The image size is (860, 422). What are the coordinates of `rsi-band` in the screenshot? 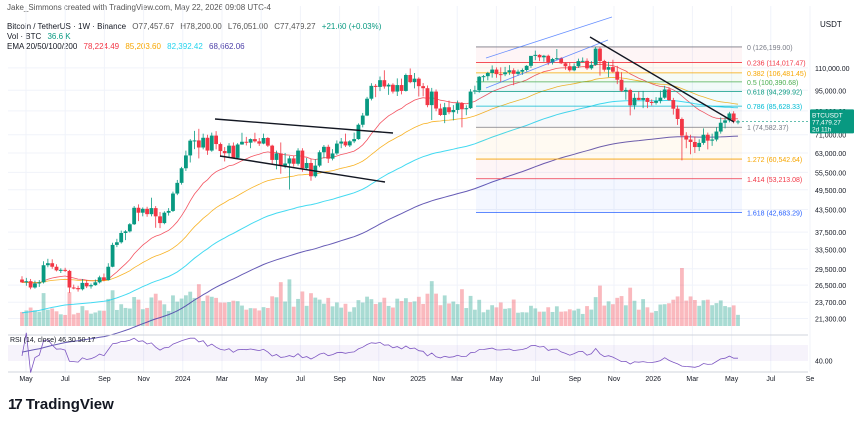 It's located at (408, 353).